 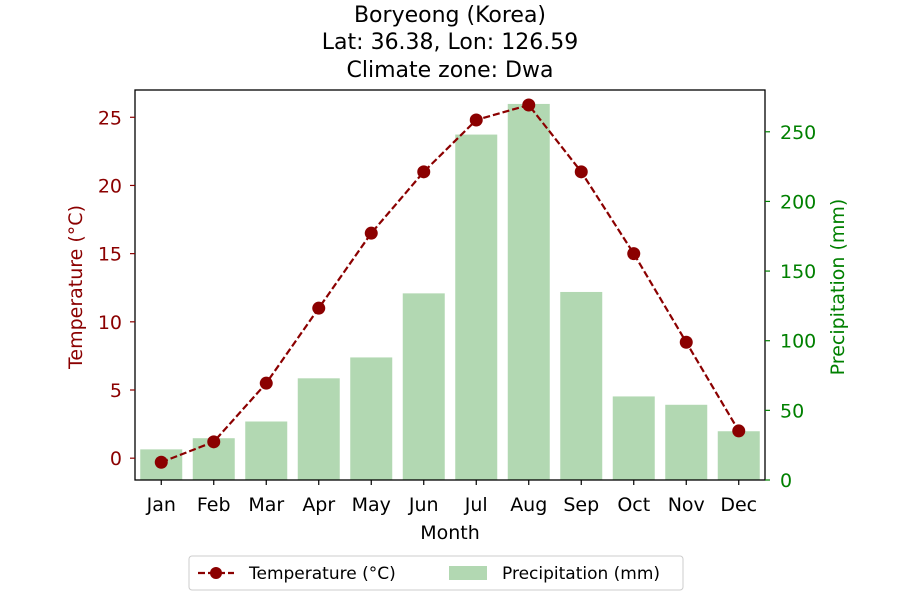 I want to click on x-tick-label: Feb, so click(x=214, y=505).